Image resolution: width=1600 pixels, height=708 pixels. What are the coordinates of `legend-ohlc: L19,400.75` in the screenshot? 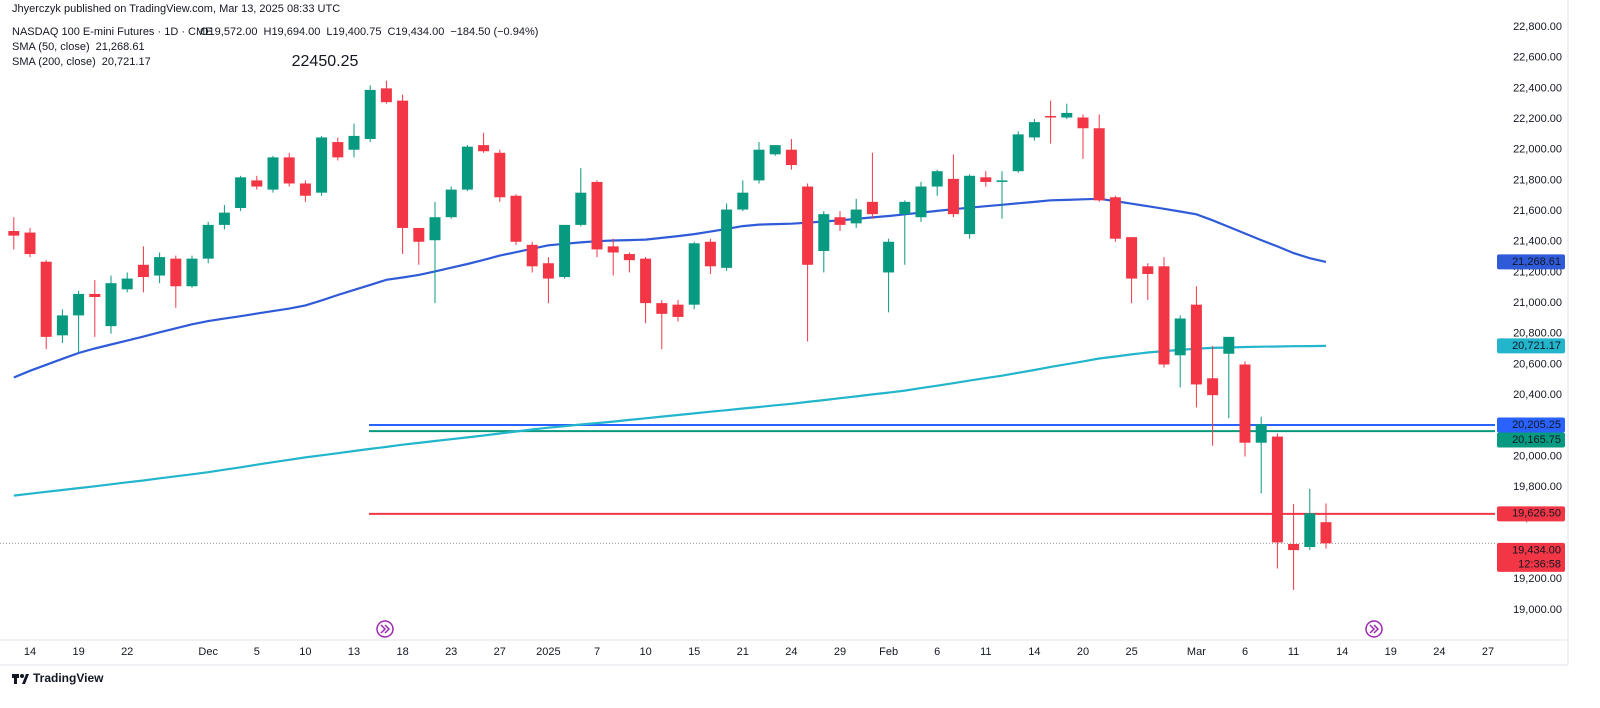 It's located at (353, 32).